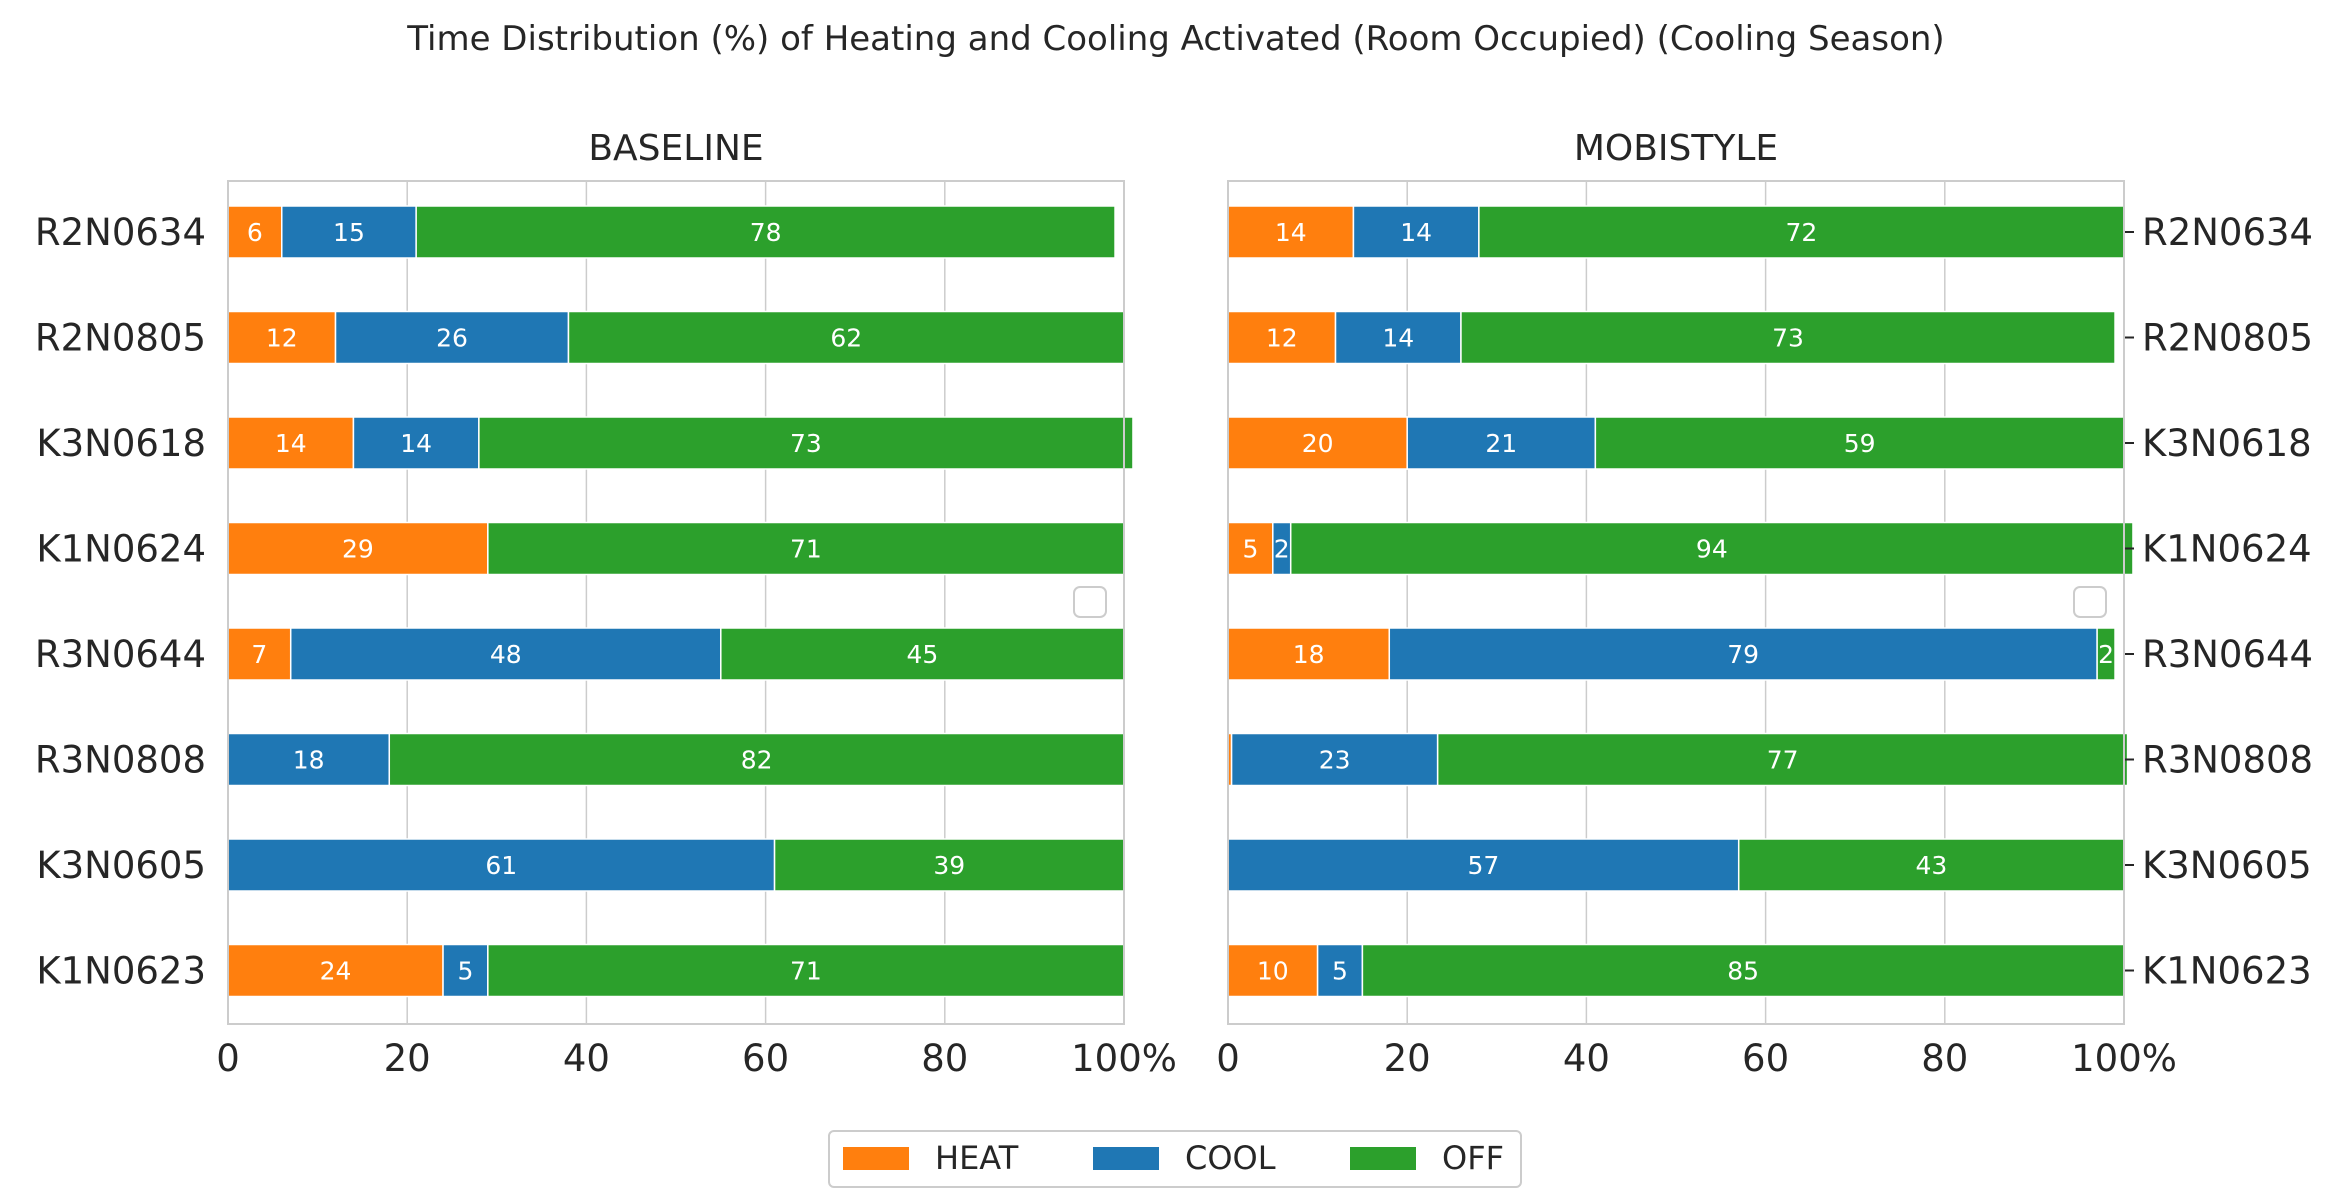 The width and height of the screenshot is (2340, 1200). I want to click on bar-label-off-k3n0605: 43, so click(1931, 865).